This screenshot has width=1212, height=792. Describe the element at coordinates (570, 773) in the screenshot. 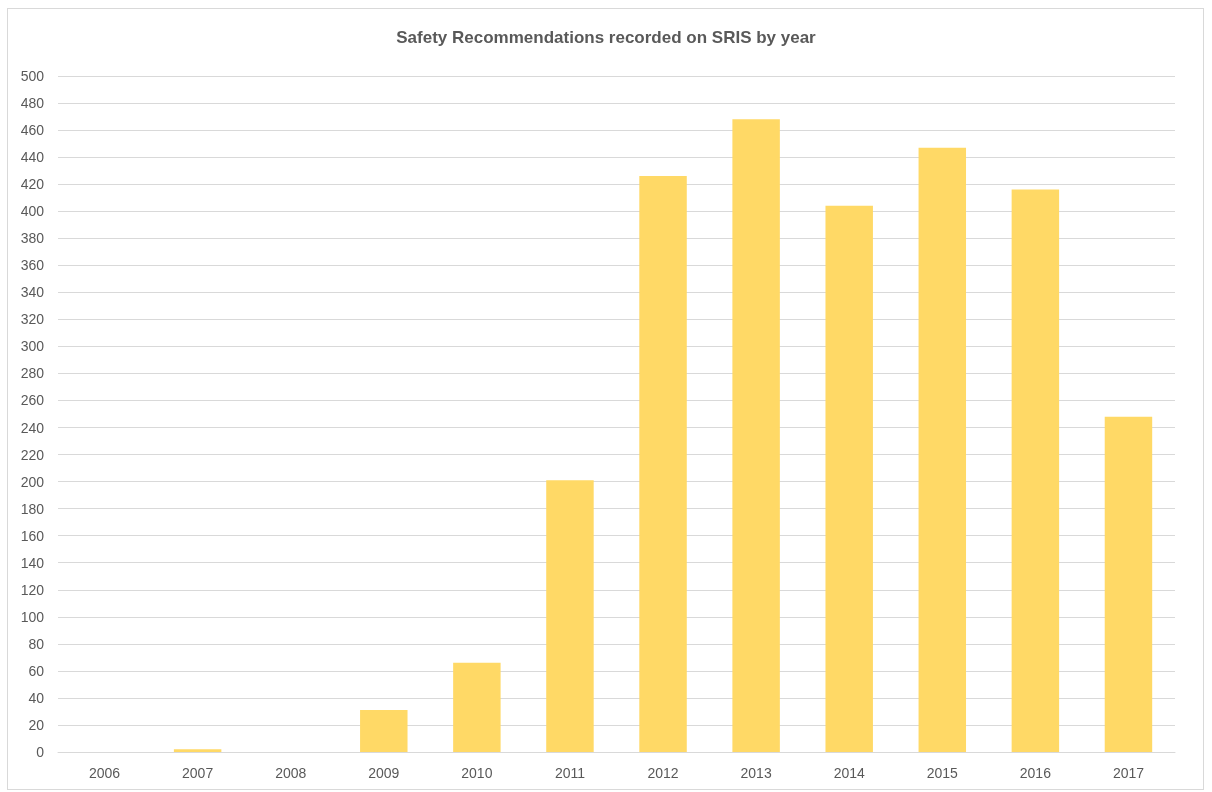

I see `x-tick-label: 2011` at that location.